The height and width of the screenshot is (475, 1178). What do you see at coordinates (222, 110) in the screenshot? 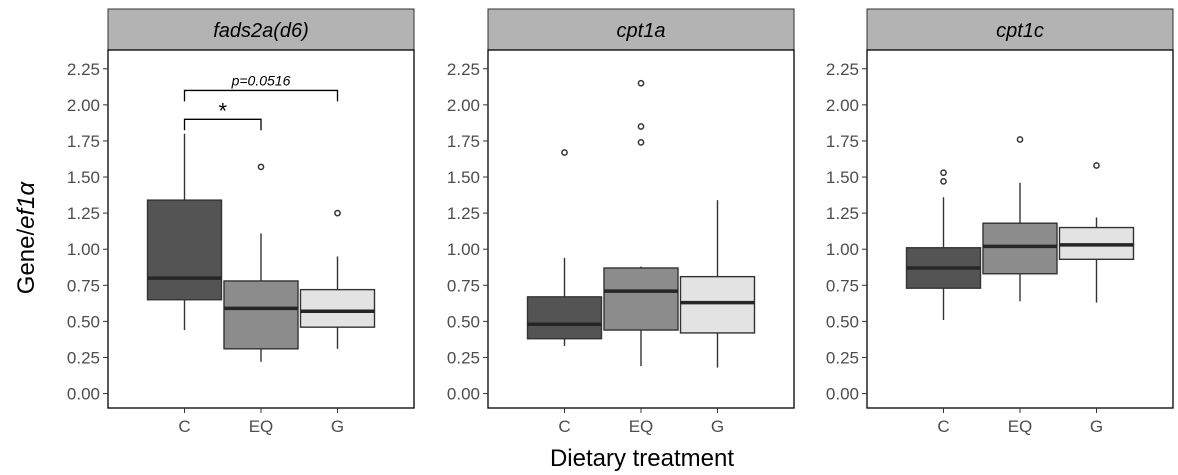
I see `bracket-label: *` at bounding box center [222, 110].